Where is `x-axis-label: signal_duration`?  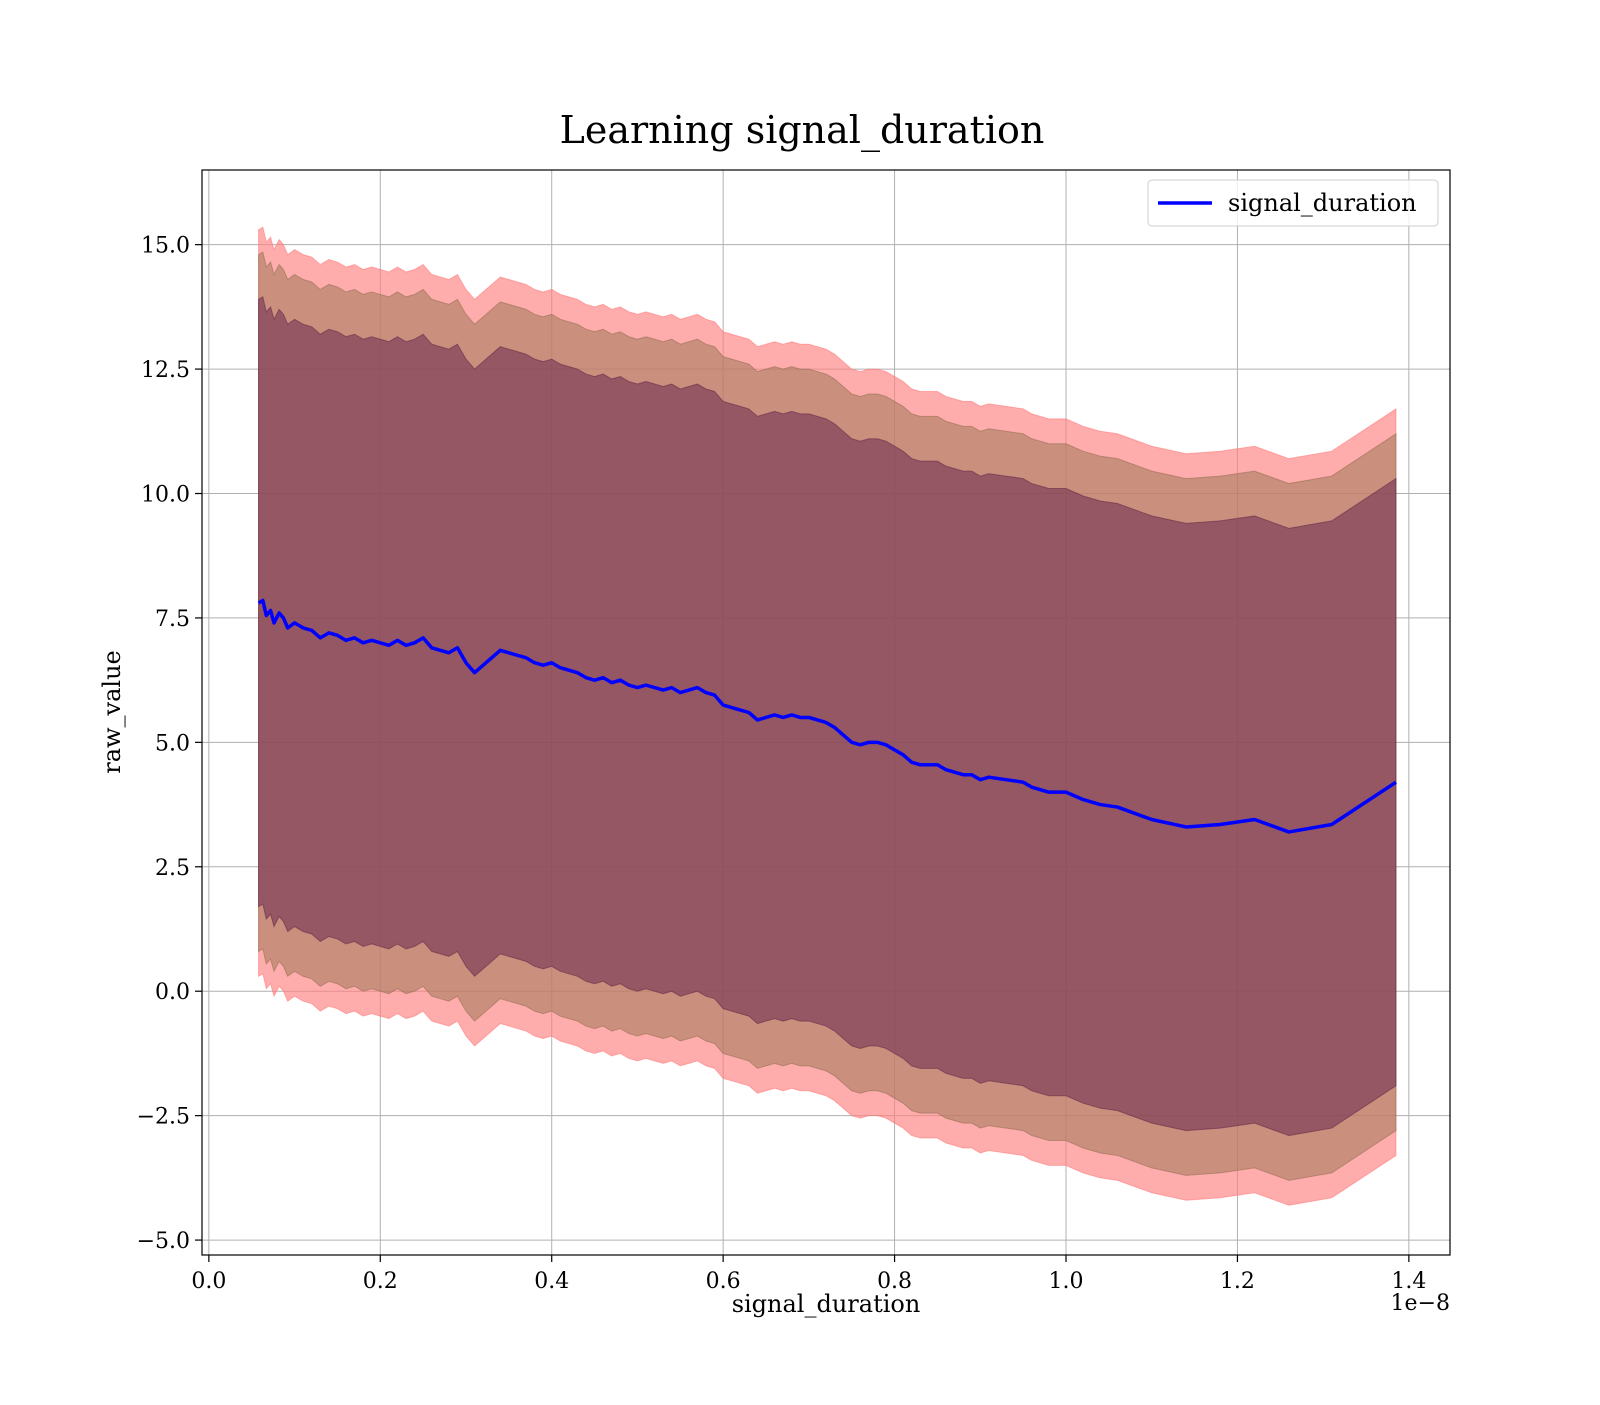 x-axis-label: signal_duration is located at coordinates (826, 1304).